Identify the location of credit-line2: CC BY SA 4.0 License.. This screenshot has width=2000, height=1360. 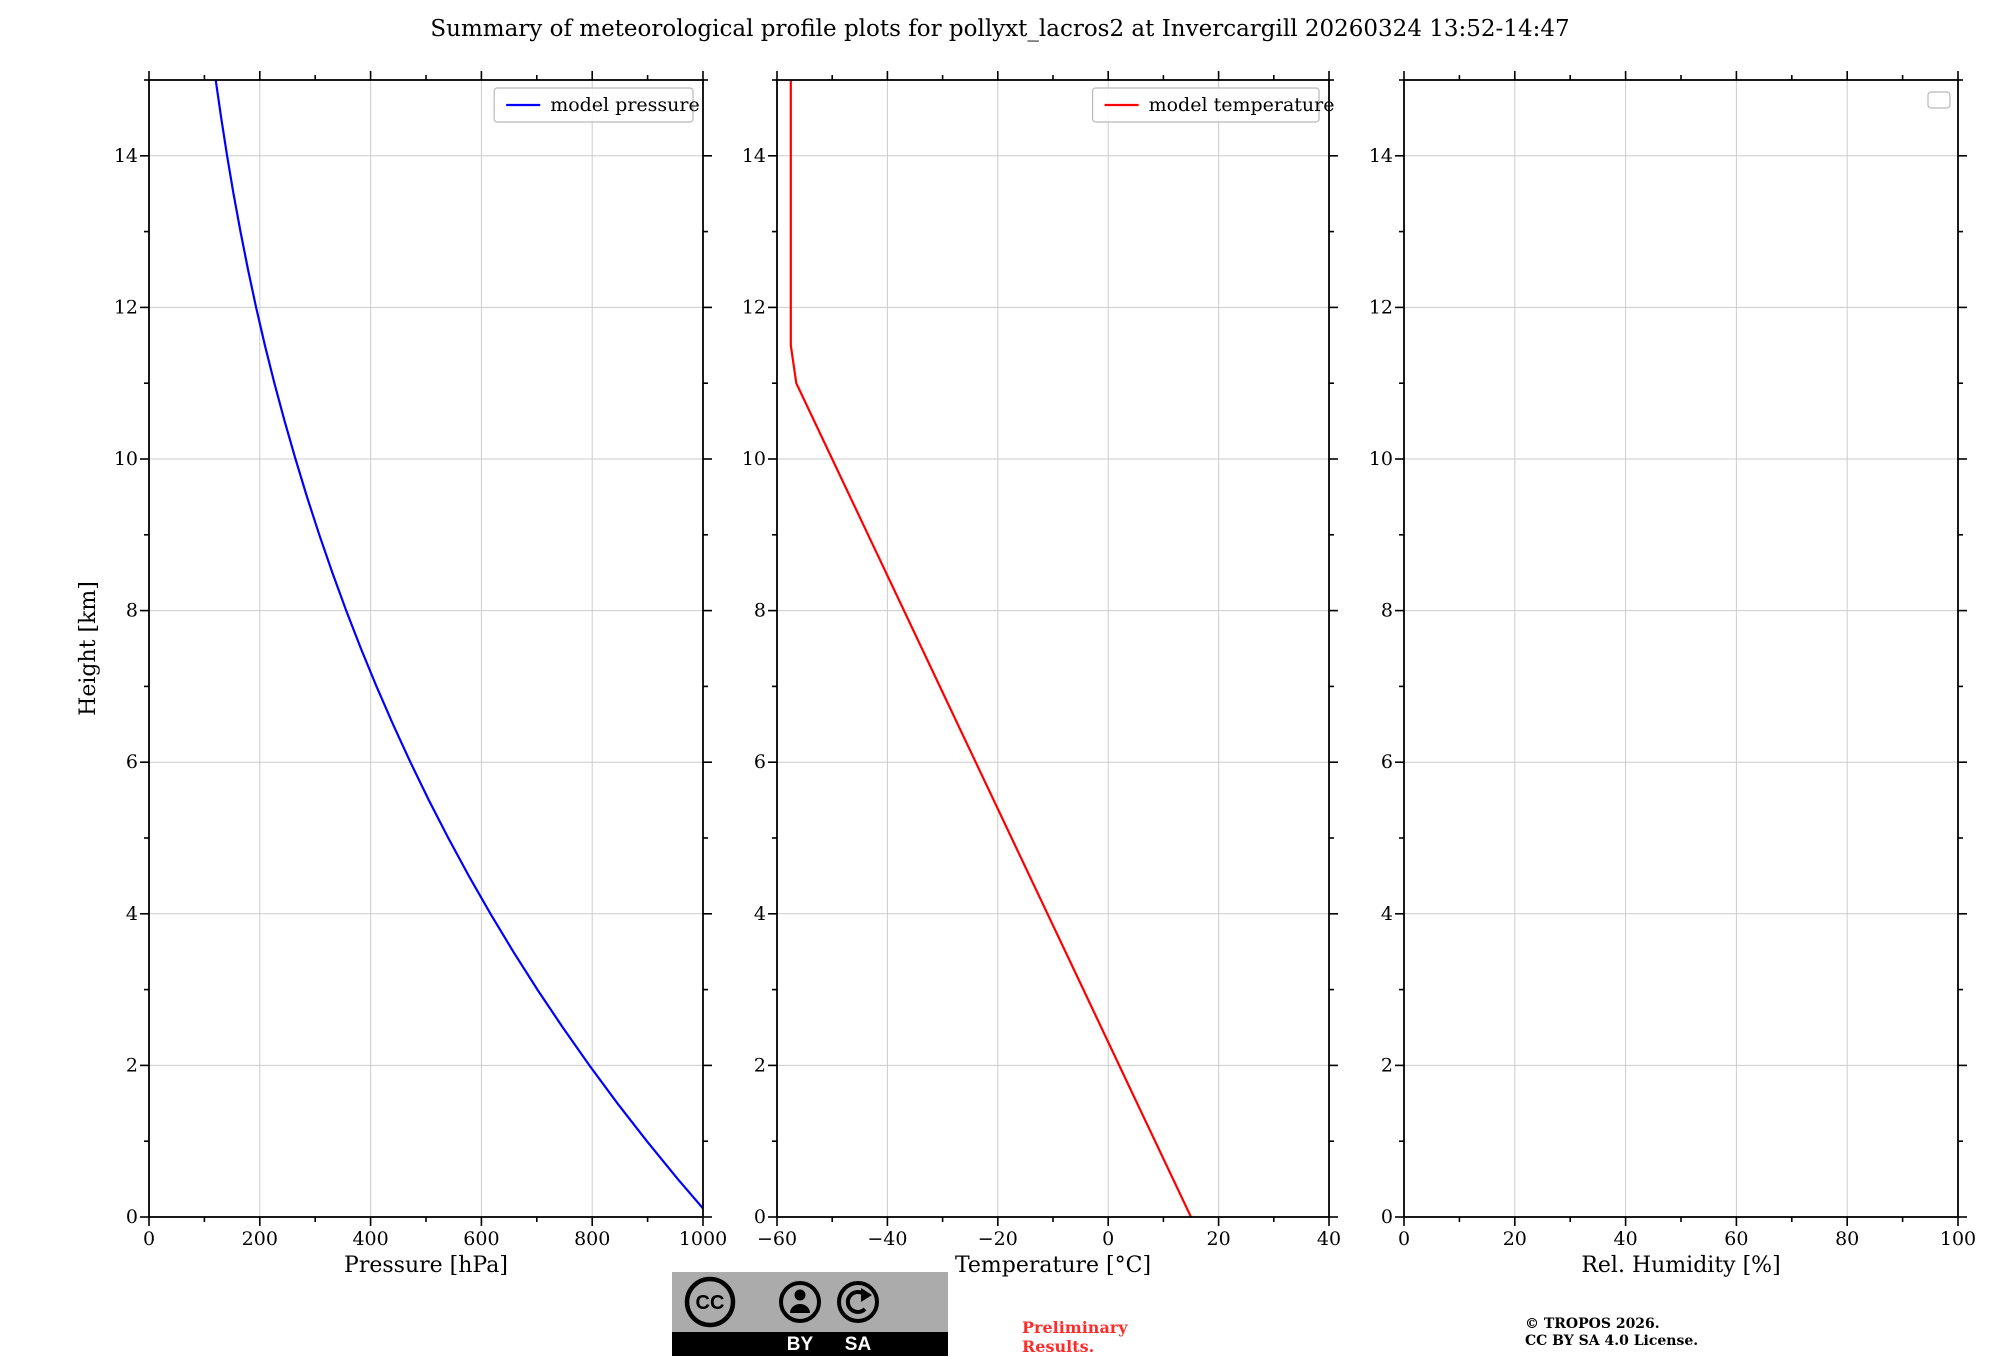
(1612, 1341).